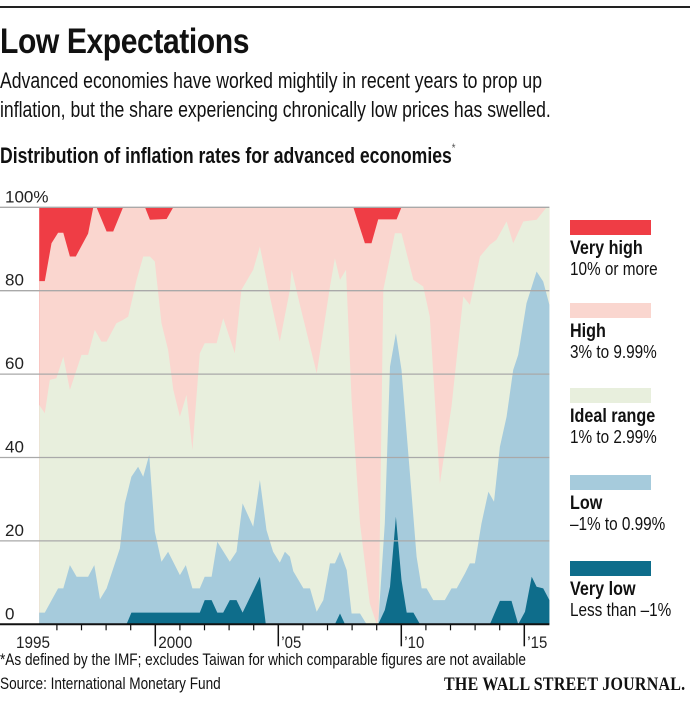  I want to click on legend-label-ideal-range: Ideal range, so click(613, 416).